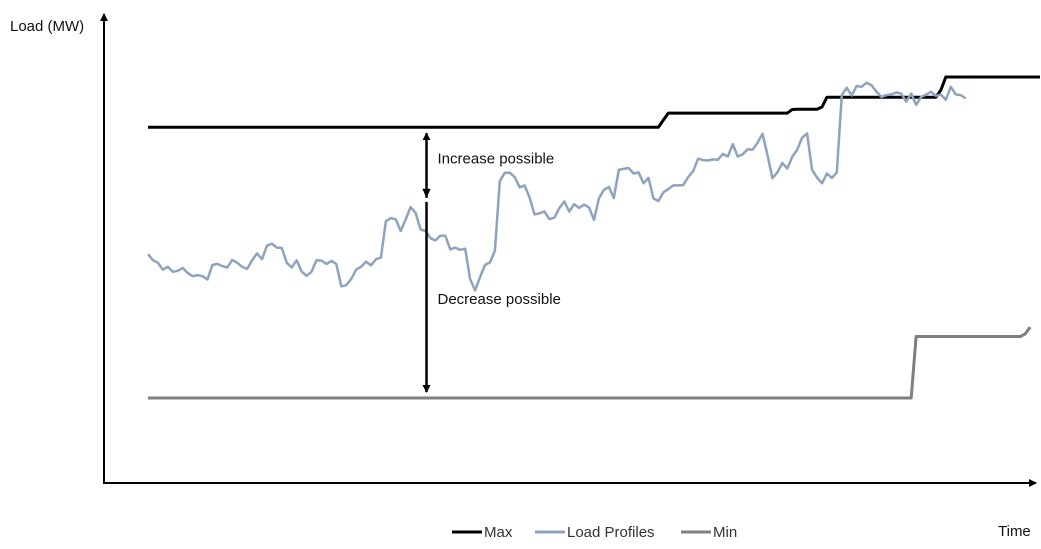 The width and height of the screenshot is (1041, 549). What do you see at coordinates (496, 159) in the screenshot?
I see `annotation-label-increase: Increase possible` at bounding box center [496, 159].